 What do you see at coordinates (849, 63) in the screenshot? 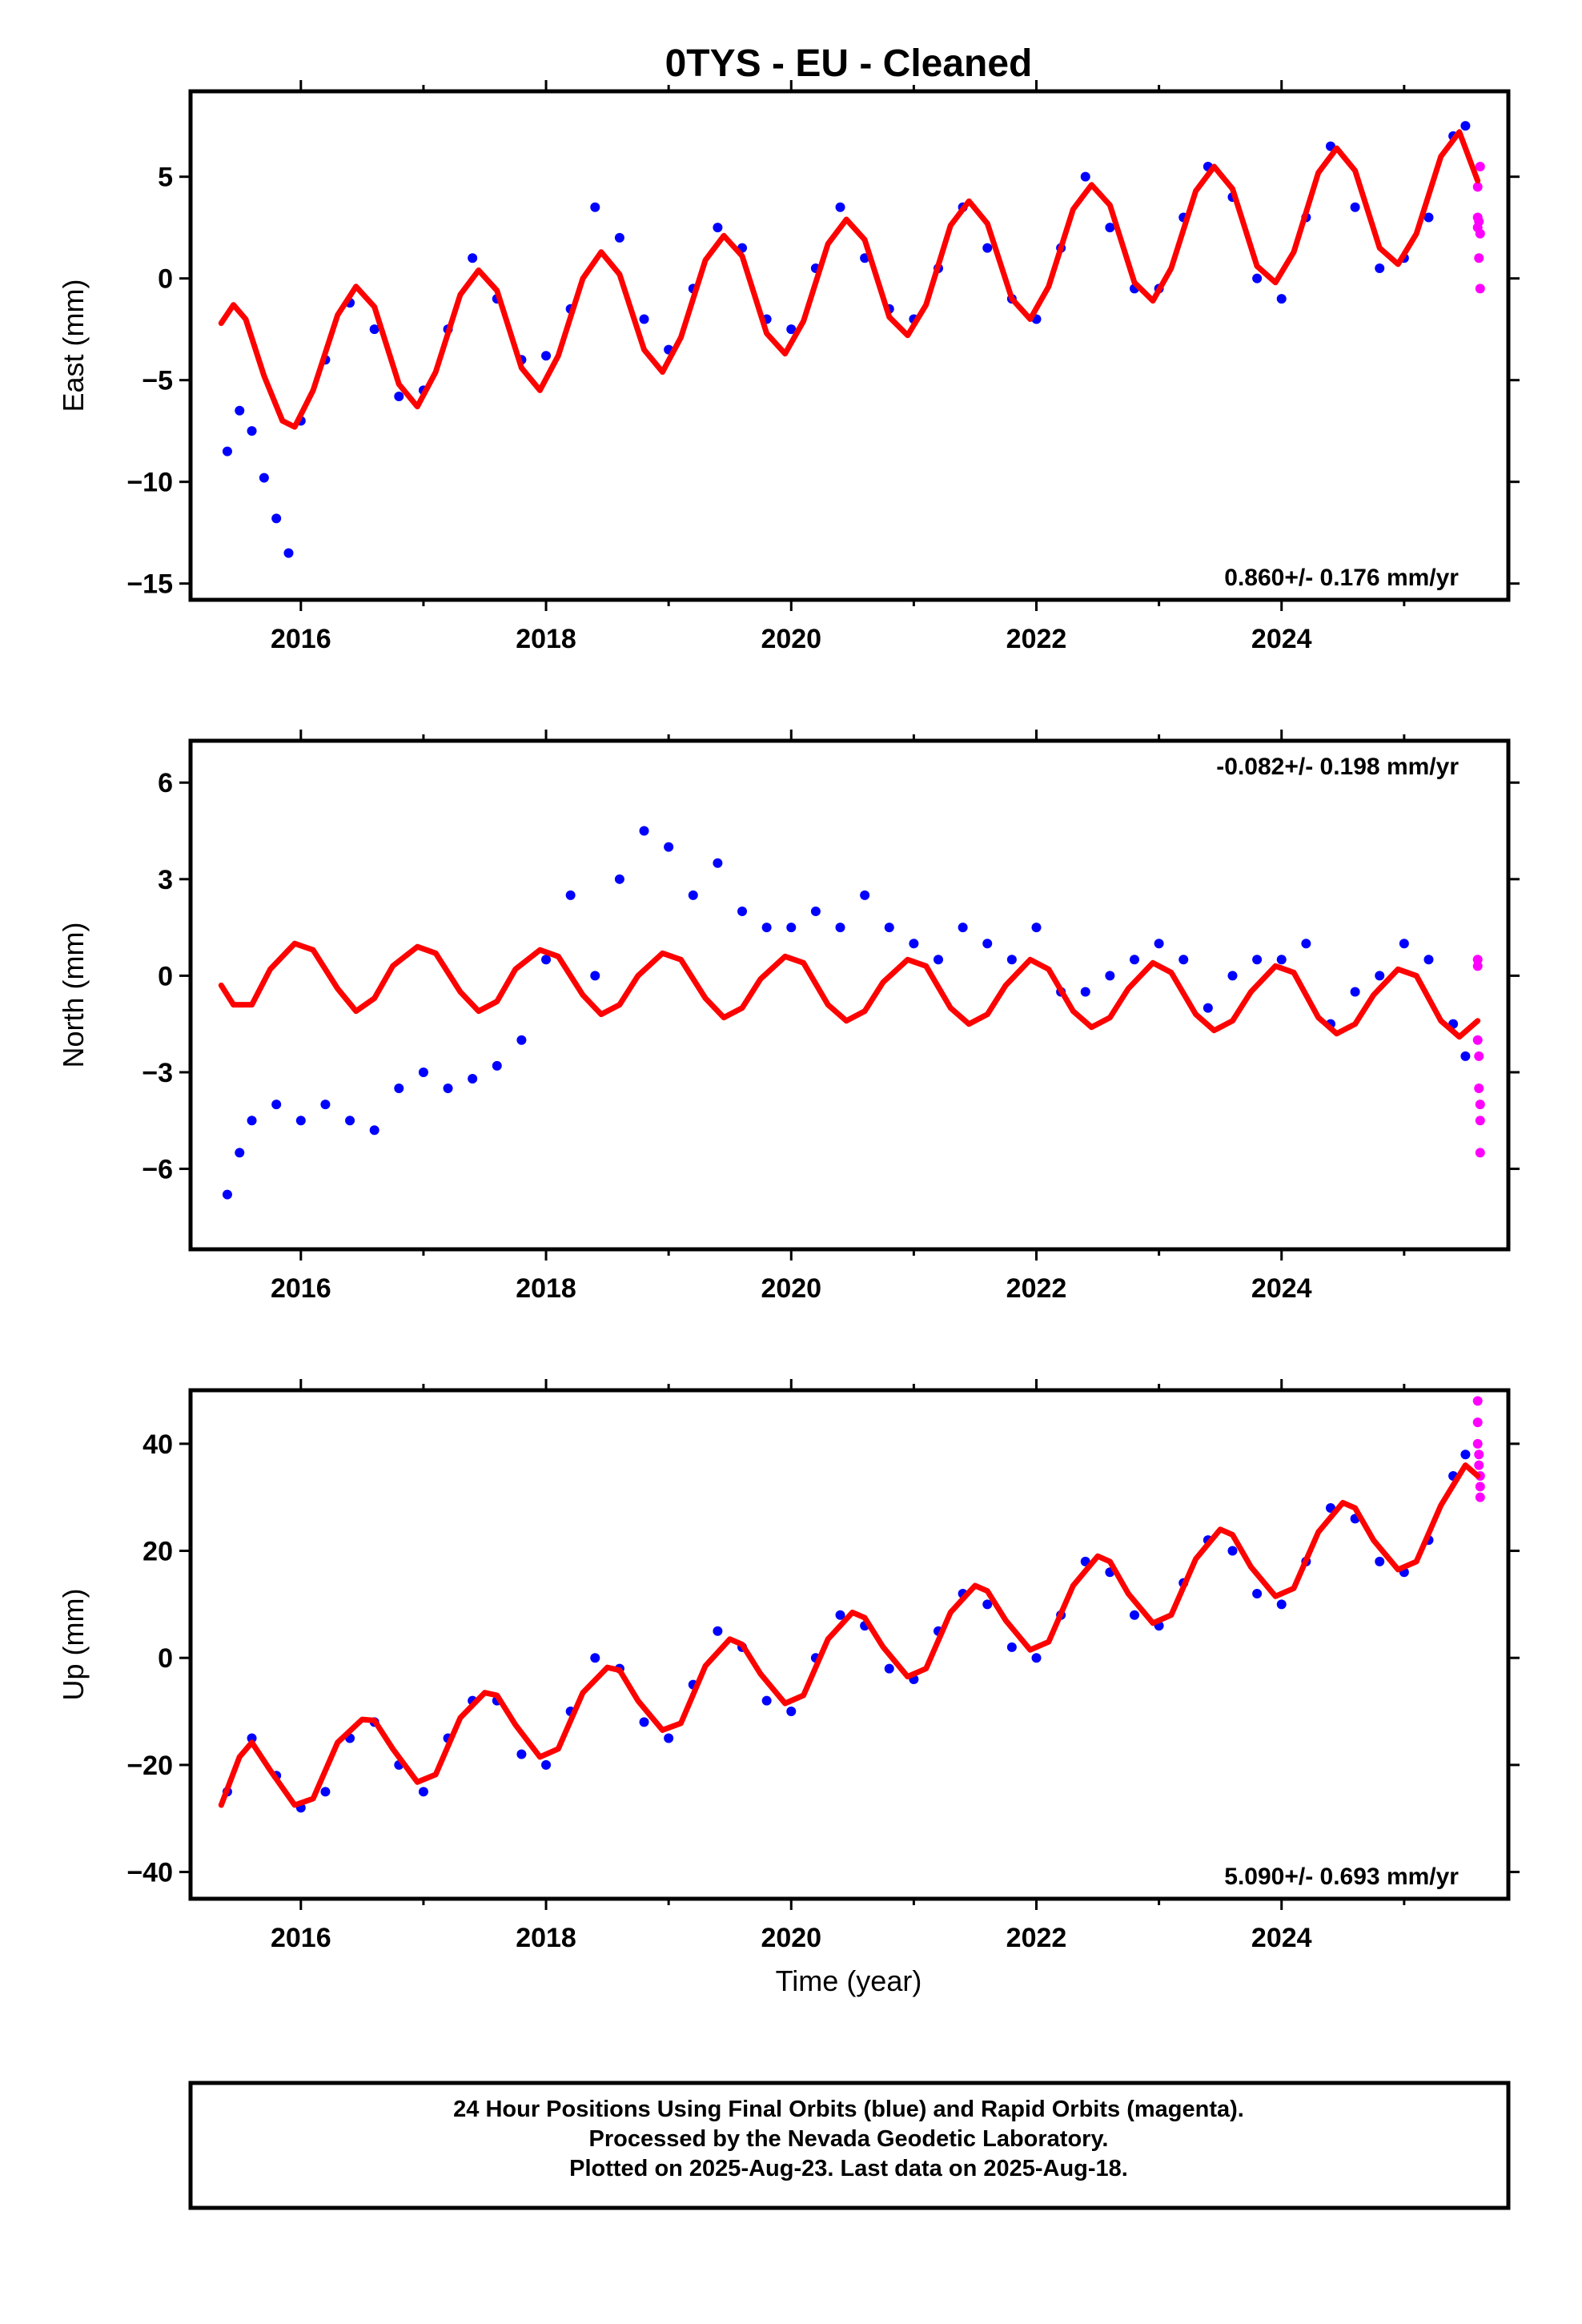
I see `chart-title: 0TYS - EU - Cleaned` at bounding box center [849, 63].